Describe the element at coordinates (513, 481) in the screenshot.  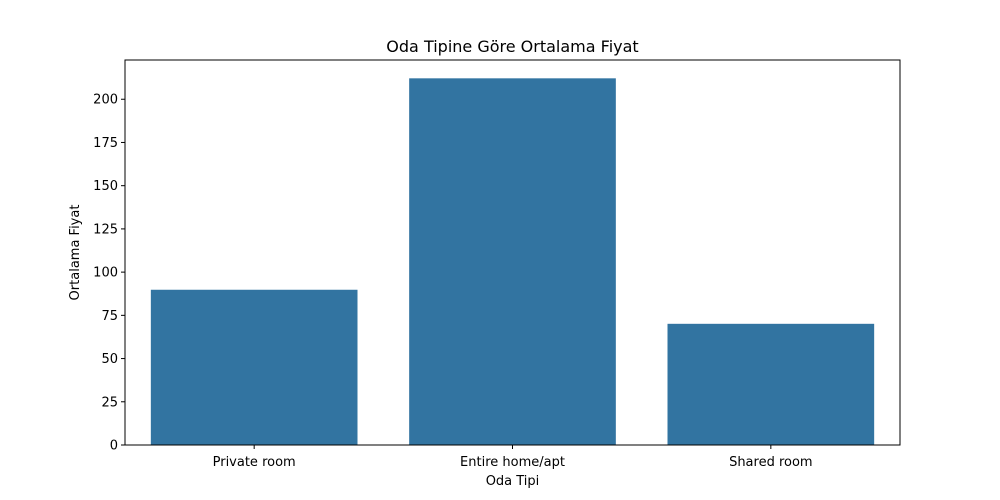
I see `x-axis-label: Oda Tipi` at that location.